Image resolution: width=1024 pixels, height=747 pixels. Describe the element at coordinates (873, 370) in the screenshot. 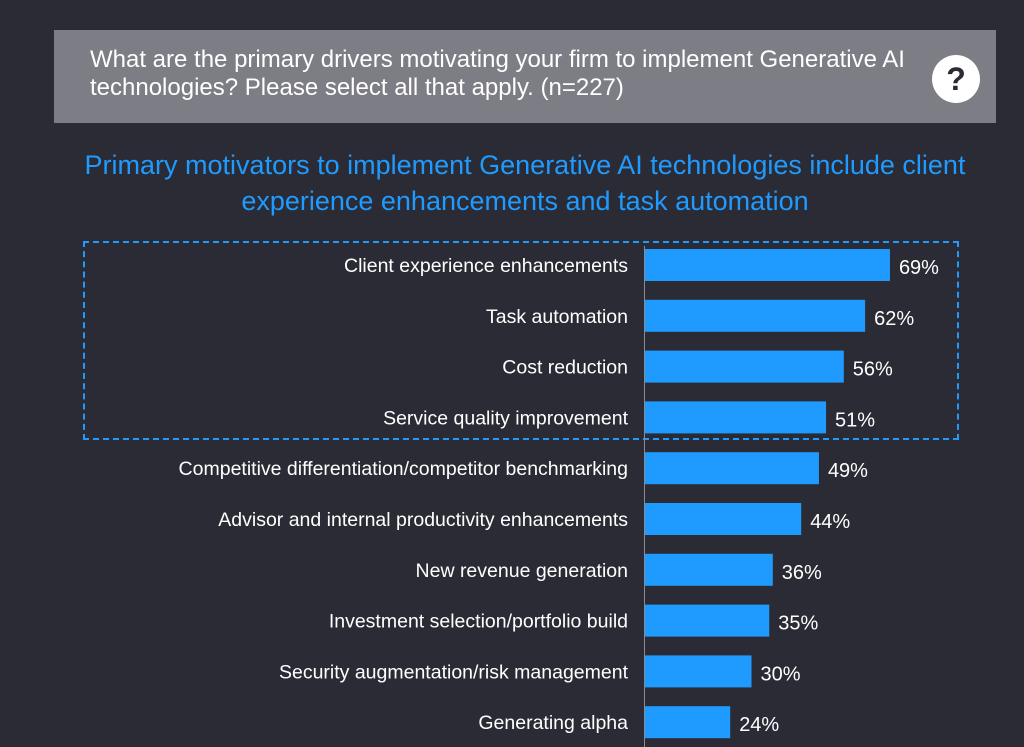

I see `value-label: 56%` at that location.